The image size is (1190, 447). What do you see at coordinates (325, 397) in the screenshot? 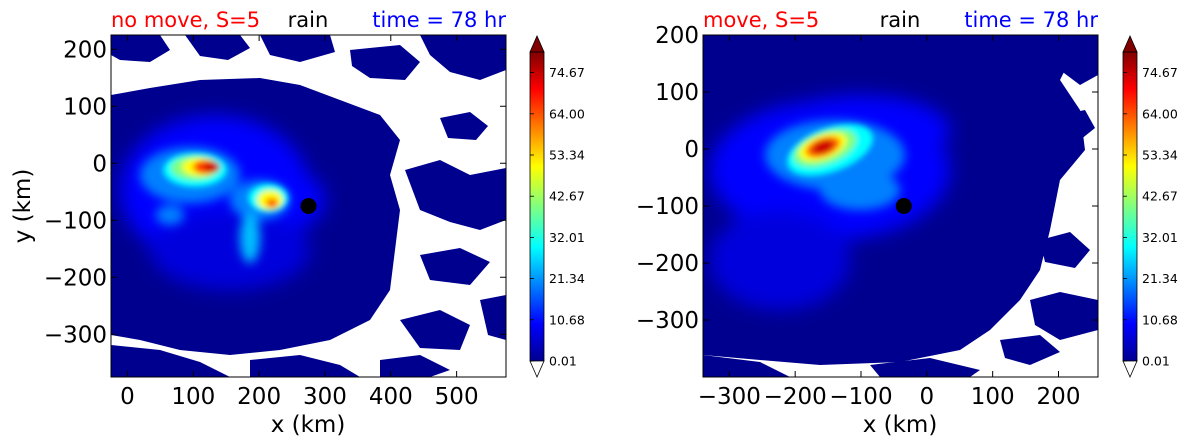
I see `x-tick-label: 300` at bounding box center [325, 397].